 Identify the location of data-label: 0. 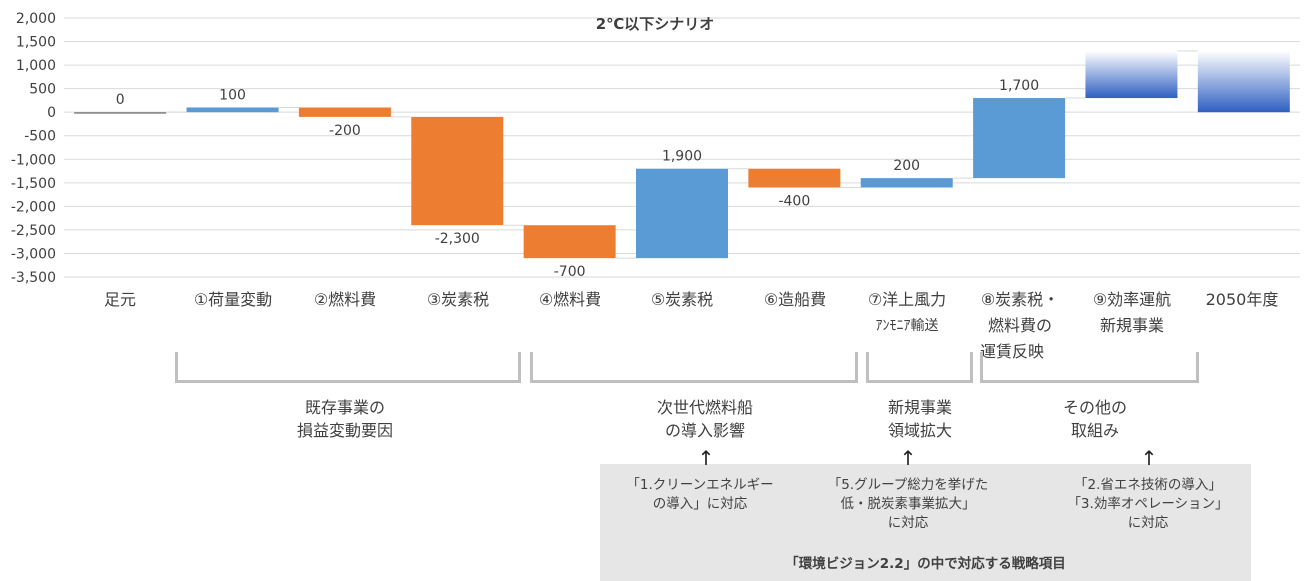
(120, 100).